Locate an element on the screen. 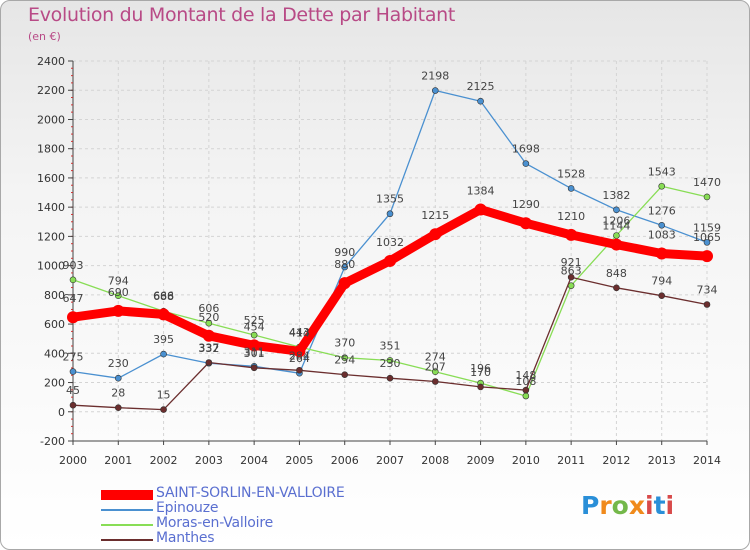 The width and height of the screenshot is (750, 550). data-label-epinouze: 395 is located at coordinates (163, 339).